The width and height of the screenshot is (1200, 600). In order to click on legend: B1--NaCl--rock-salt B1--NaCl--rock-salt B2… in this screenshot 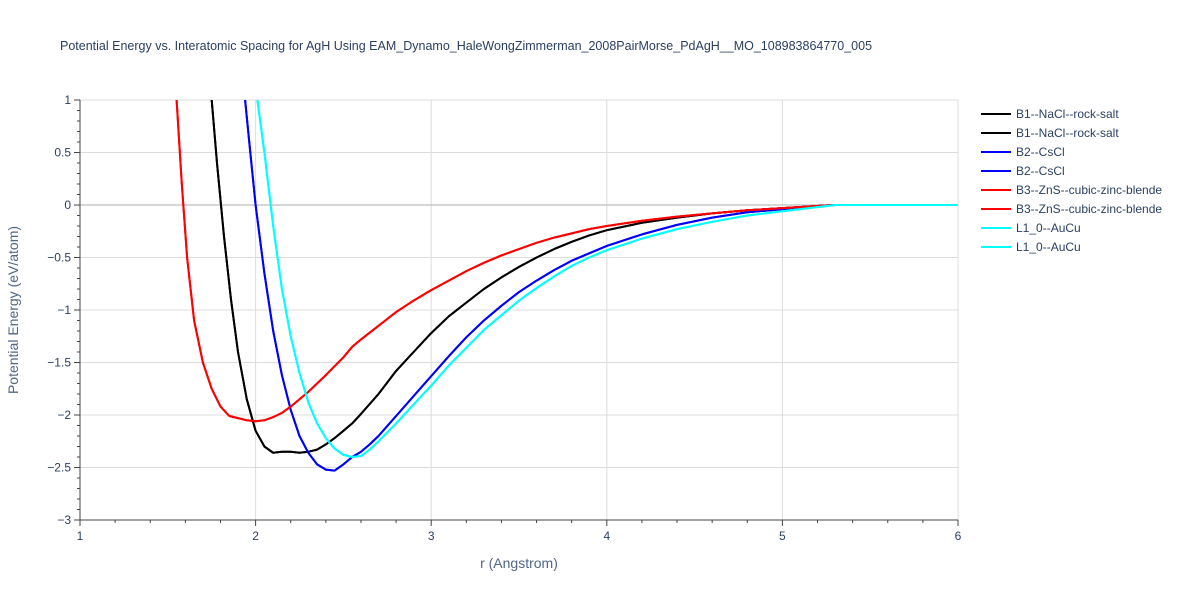, I will do `click(1071, 180)`.